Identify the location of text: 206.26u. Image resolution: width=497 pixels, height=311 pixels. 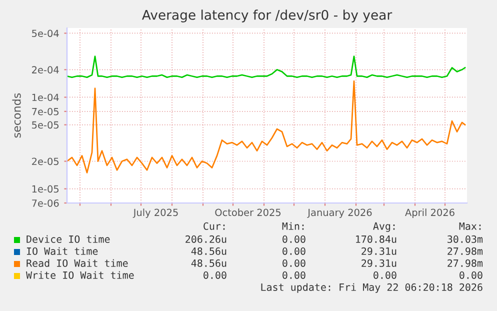
(206, 239).